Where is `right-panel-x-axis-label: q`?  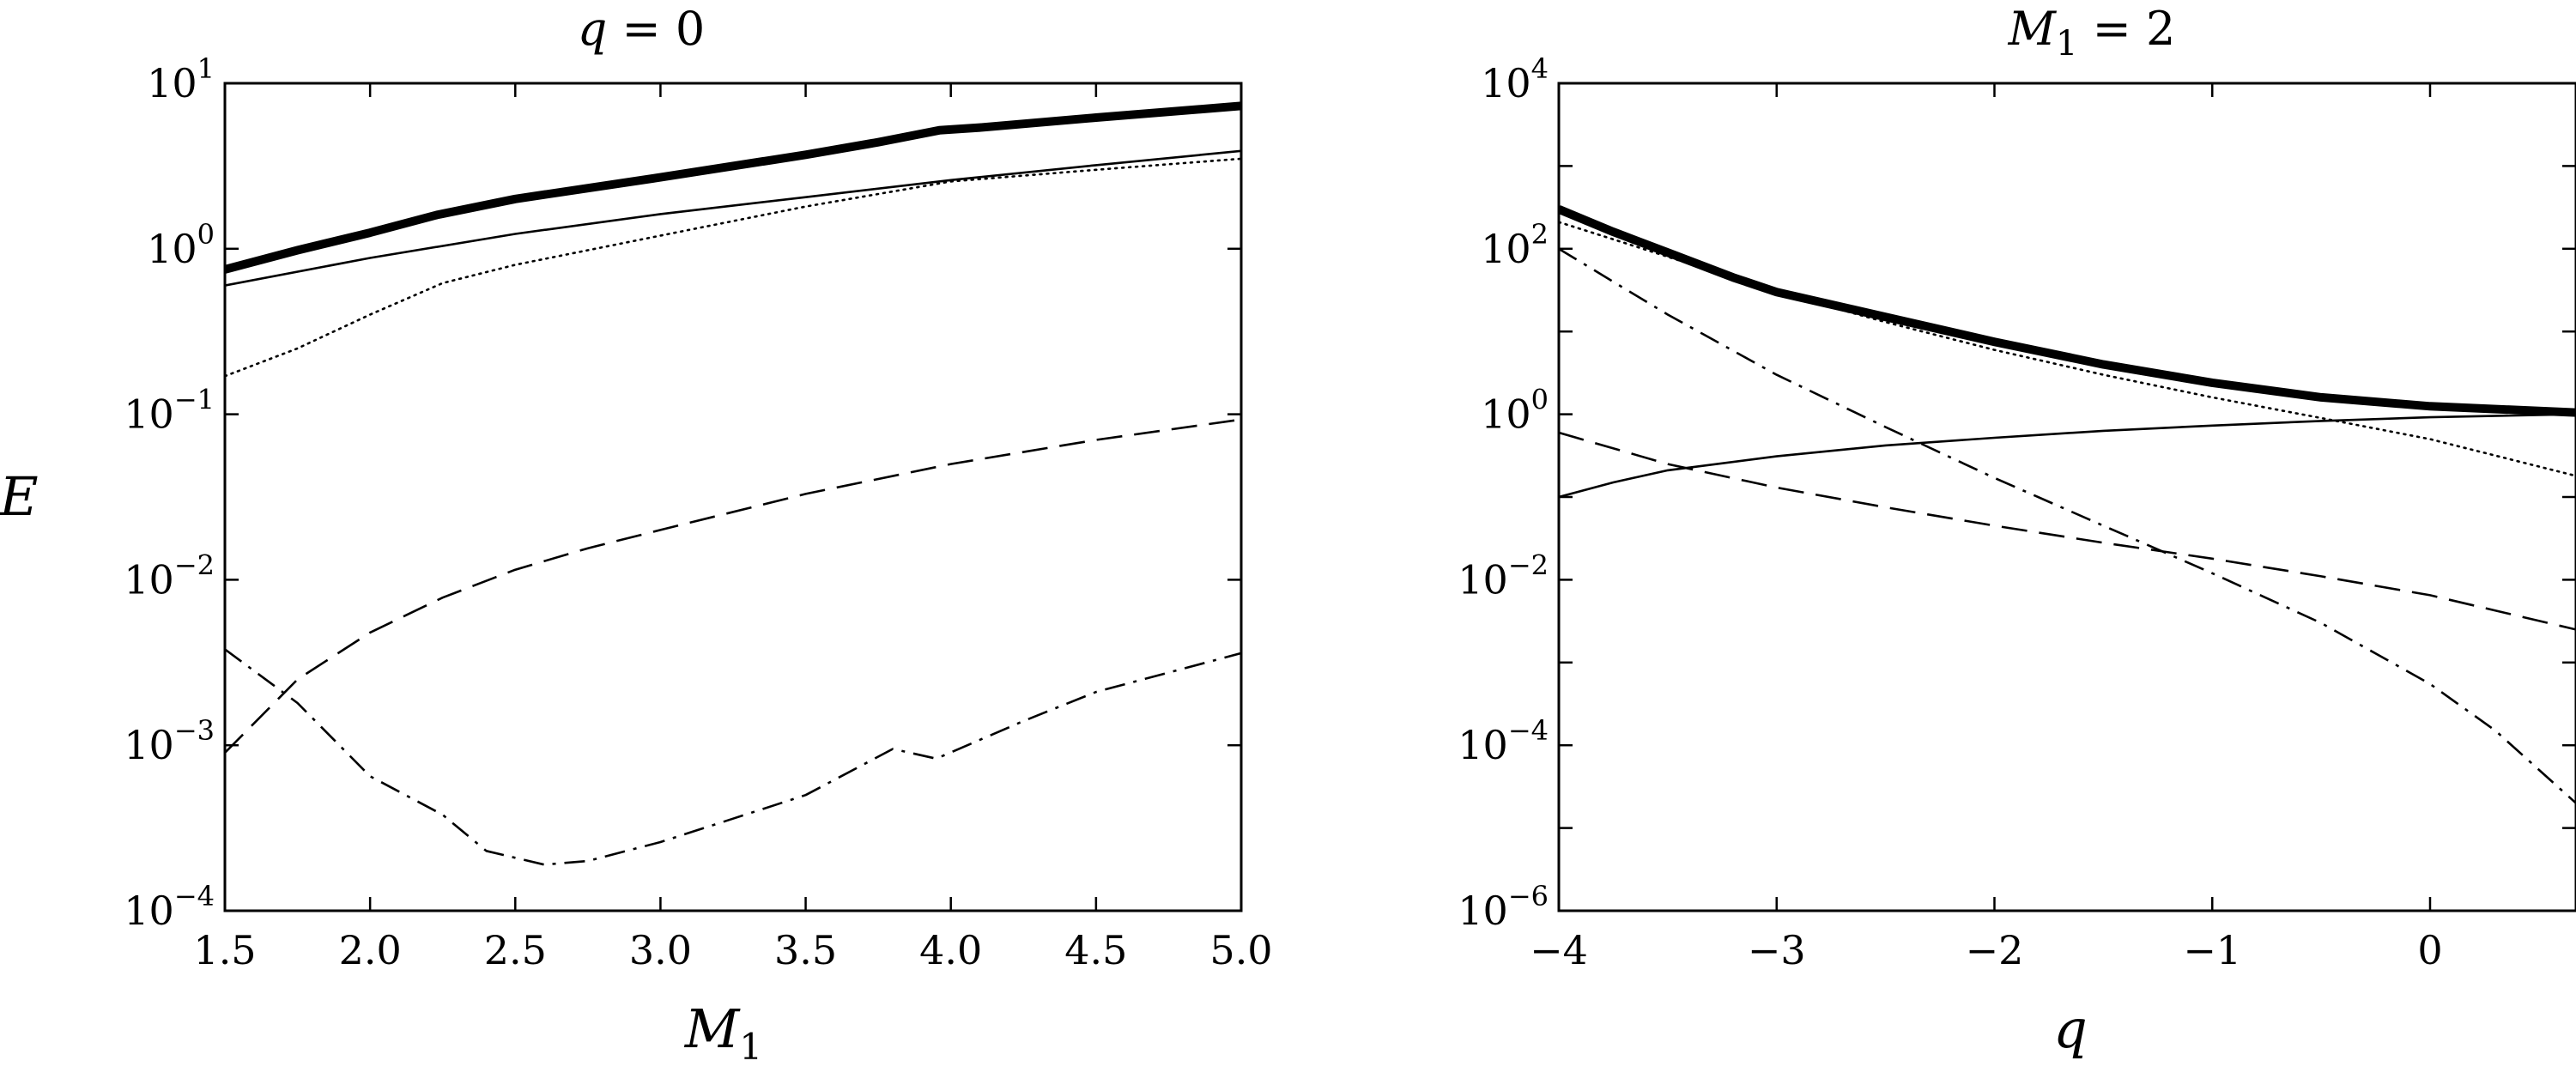 right-panel-x-axis-label: q is located at coordinates (2070, 1028).